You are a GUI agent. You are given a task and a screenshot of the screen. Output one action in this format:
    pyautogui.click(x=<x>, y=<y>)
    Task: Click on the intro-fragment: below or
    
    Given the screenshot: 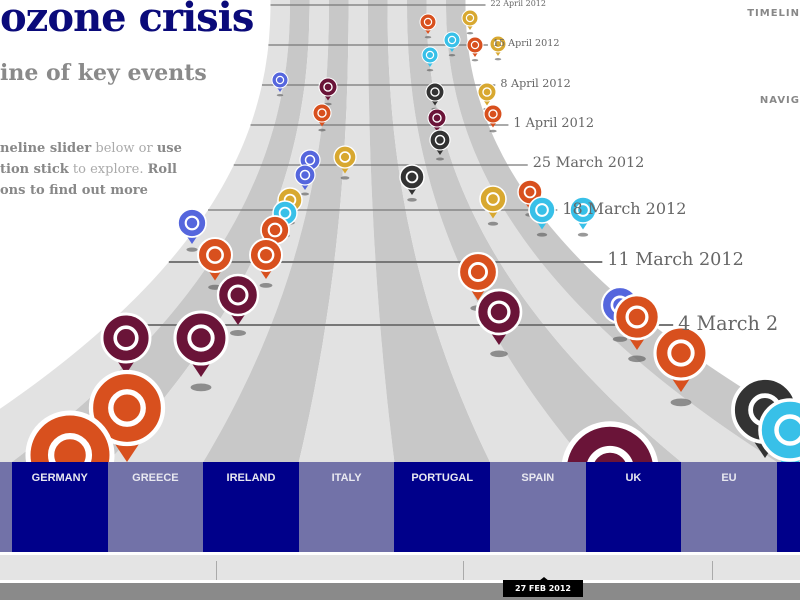 What is the action you would take?
    pyautogui.click(x=124, y=148)
    